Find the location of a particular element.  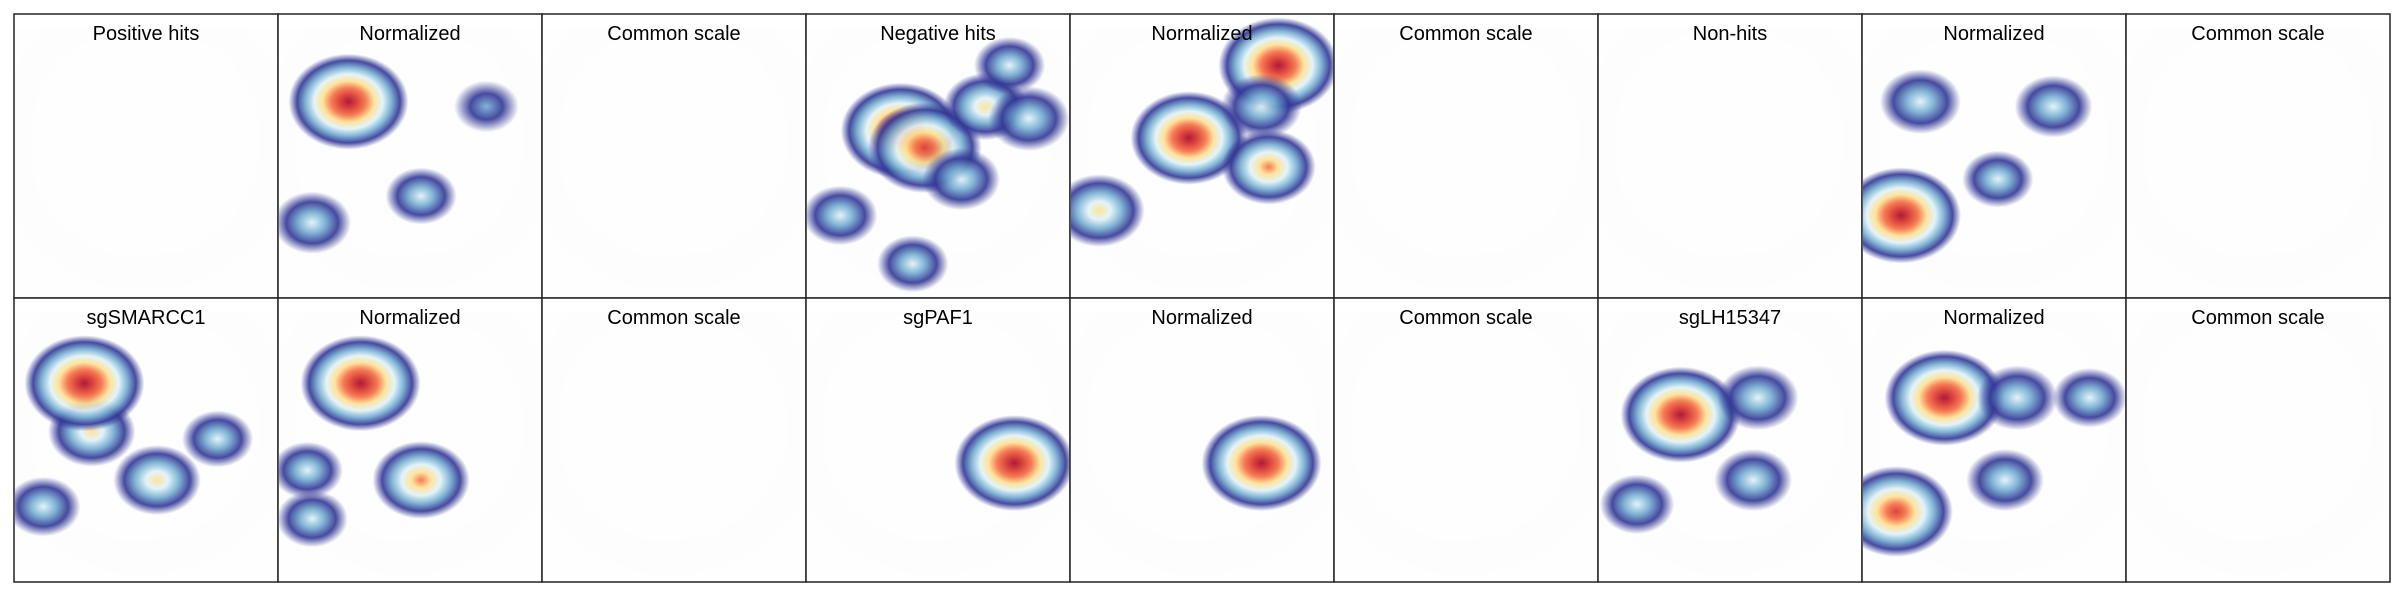

panel-r0-c3: Negative hits is located at coordinates (938, 156).